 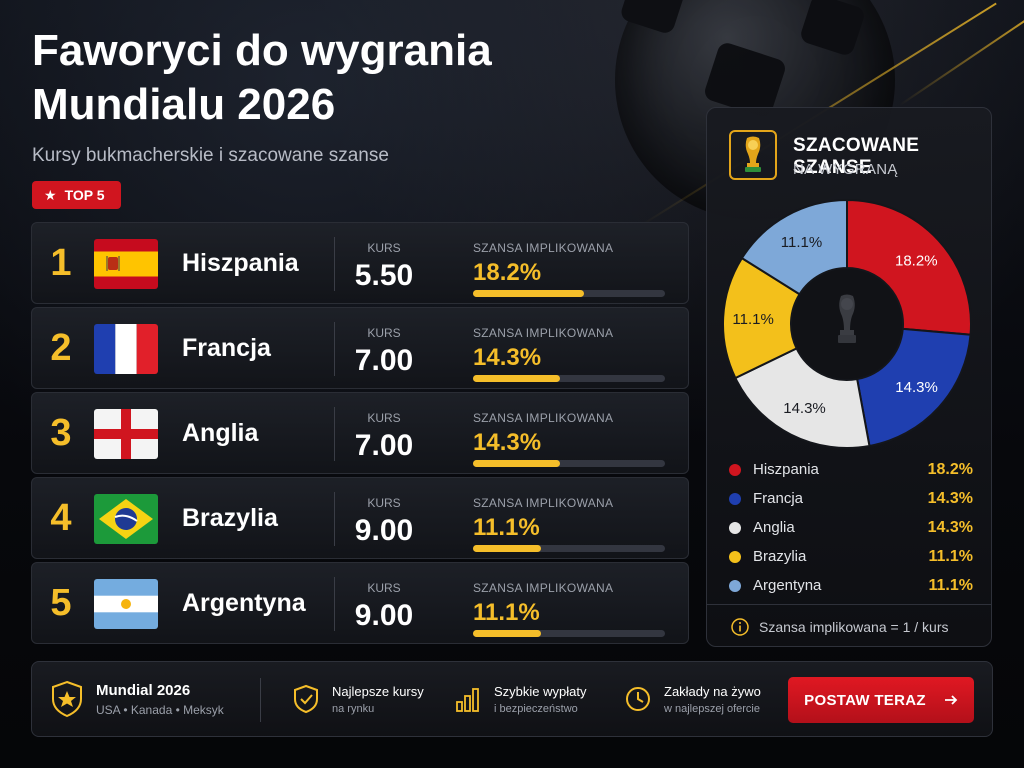 I want to click on donut-slice-hiszpania, so click(x=909, y=267).